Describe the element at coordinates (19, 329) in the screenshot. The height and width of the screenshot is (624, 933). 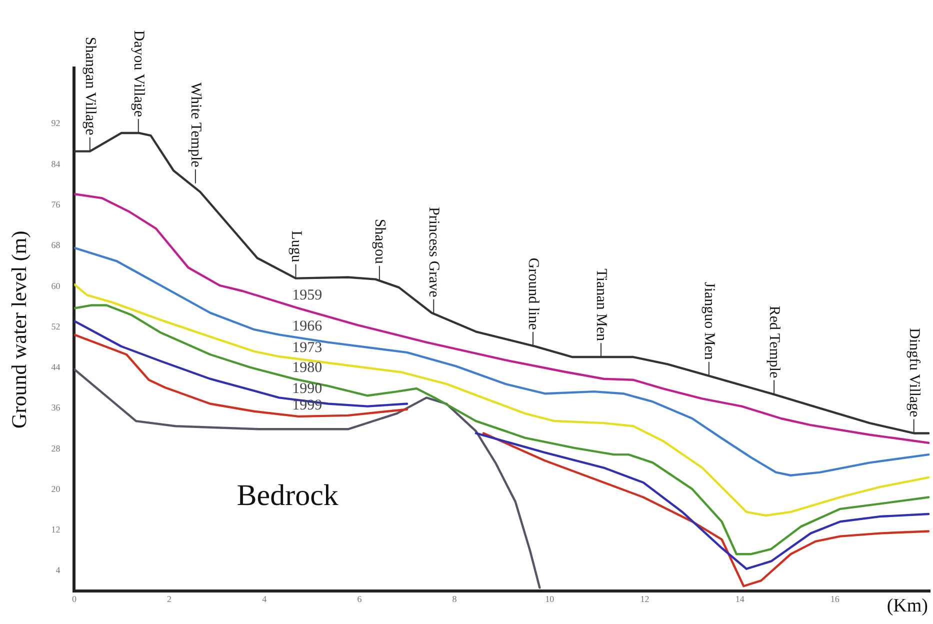
I see `y-axis-title: Ground water level (m)` at that location.